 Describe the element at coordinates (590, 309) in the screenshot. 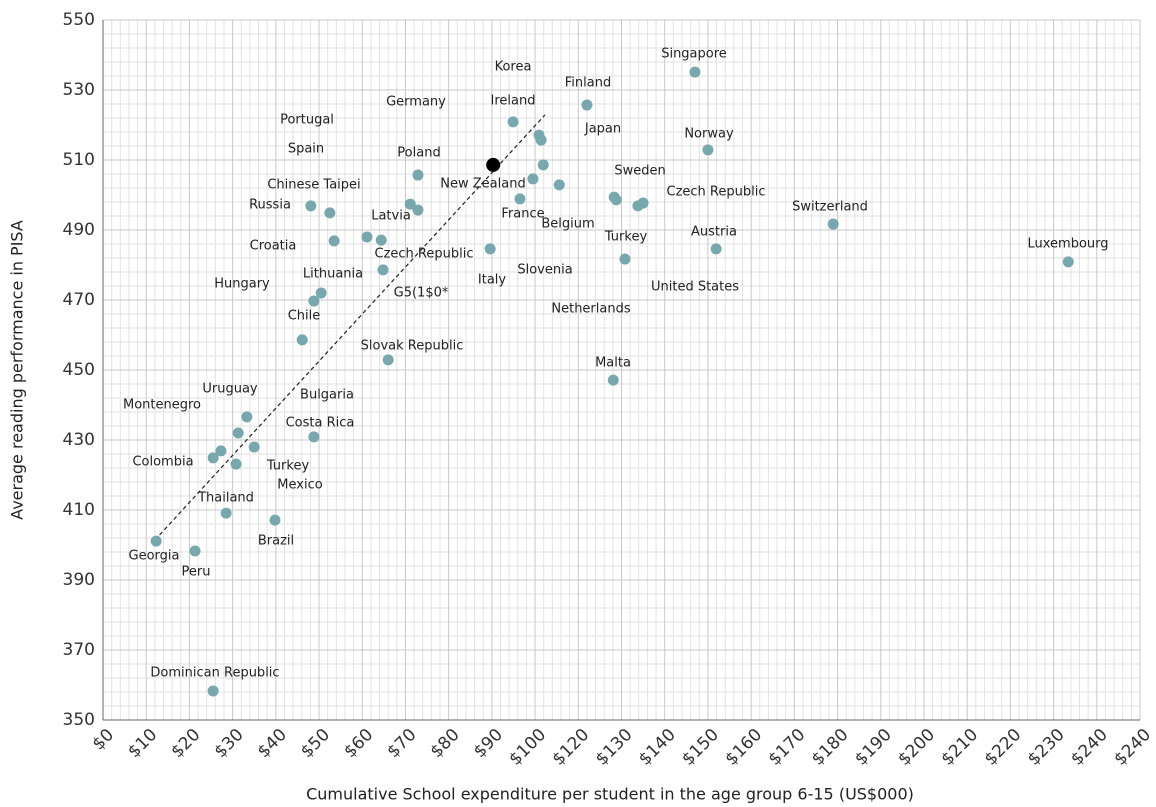

I see `point-label: Netherlands` at that location.